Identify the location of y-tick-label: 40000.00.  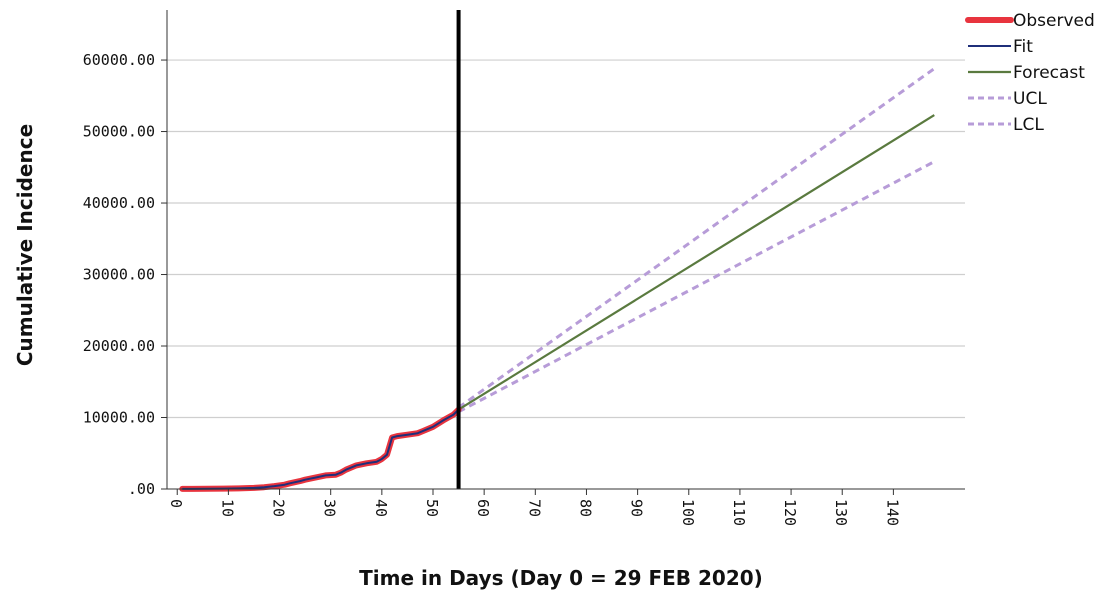
(119, 203).